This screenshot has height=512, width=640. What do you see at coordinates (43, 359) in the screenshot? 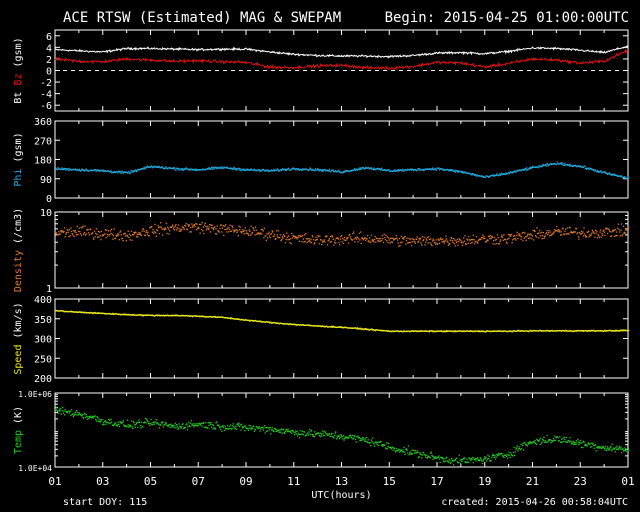
I see `y-tick-label: 250` at bounding box center [43, 359].